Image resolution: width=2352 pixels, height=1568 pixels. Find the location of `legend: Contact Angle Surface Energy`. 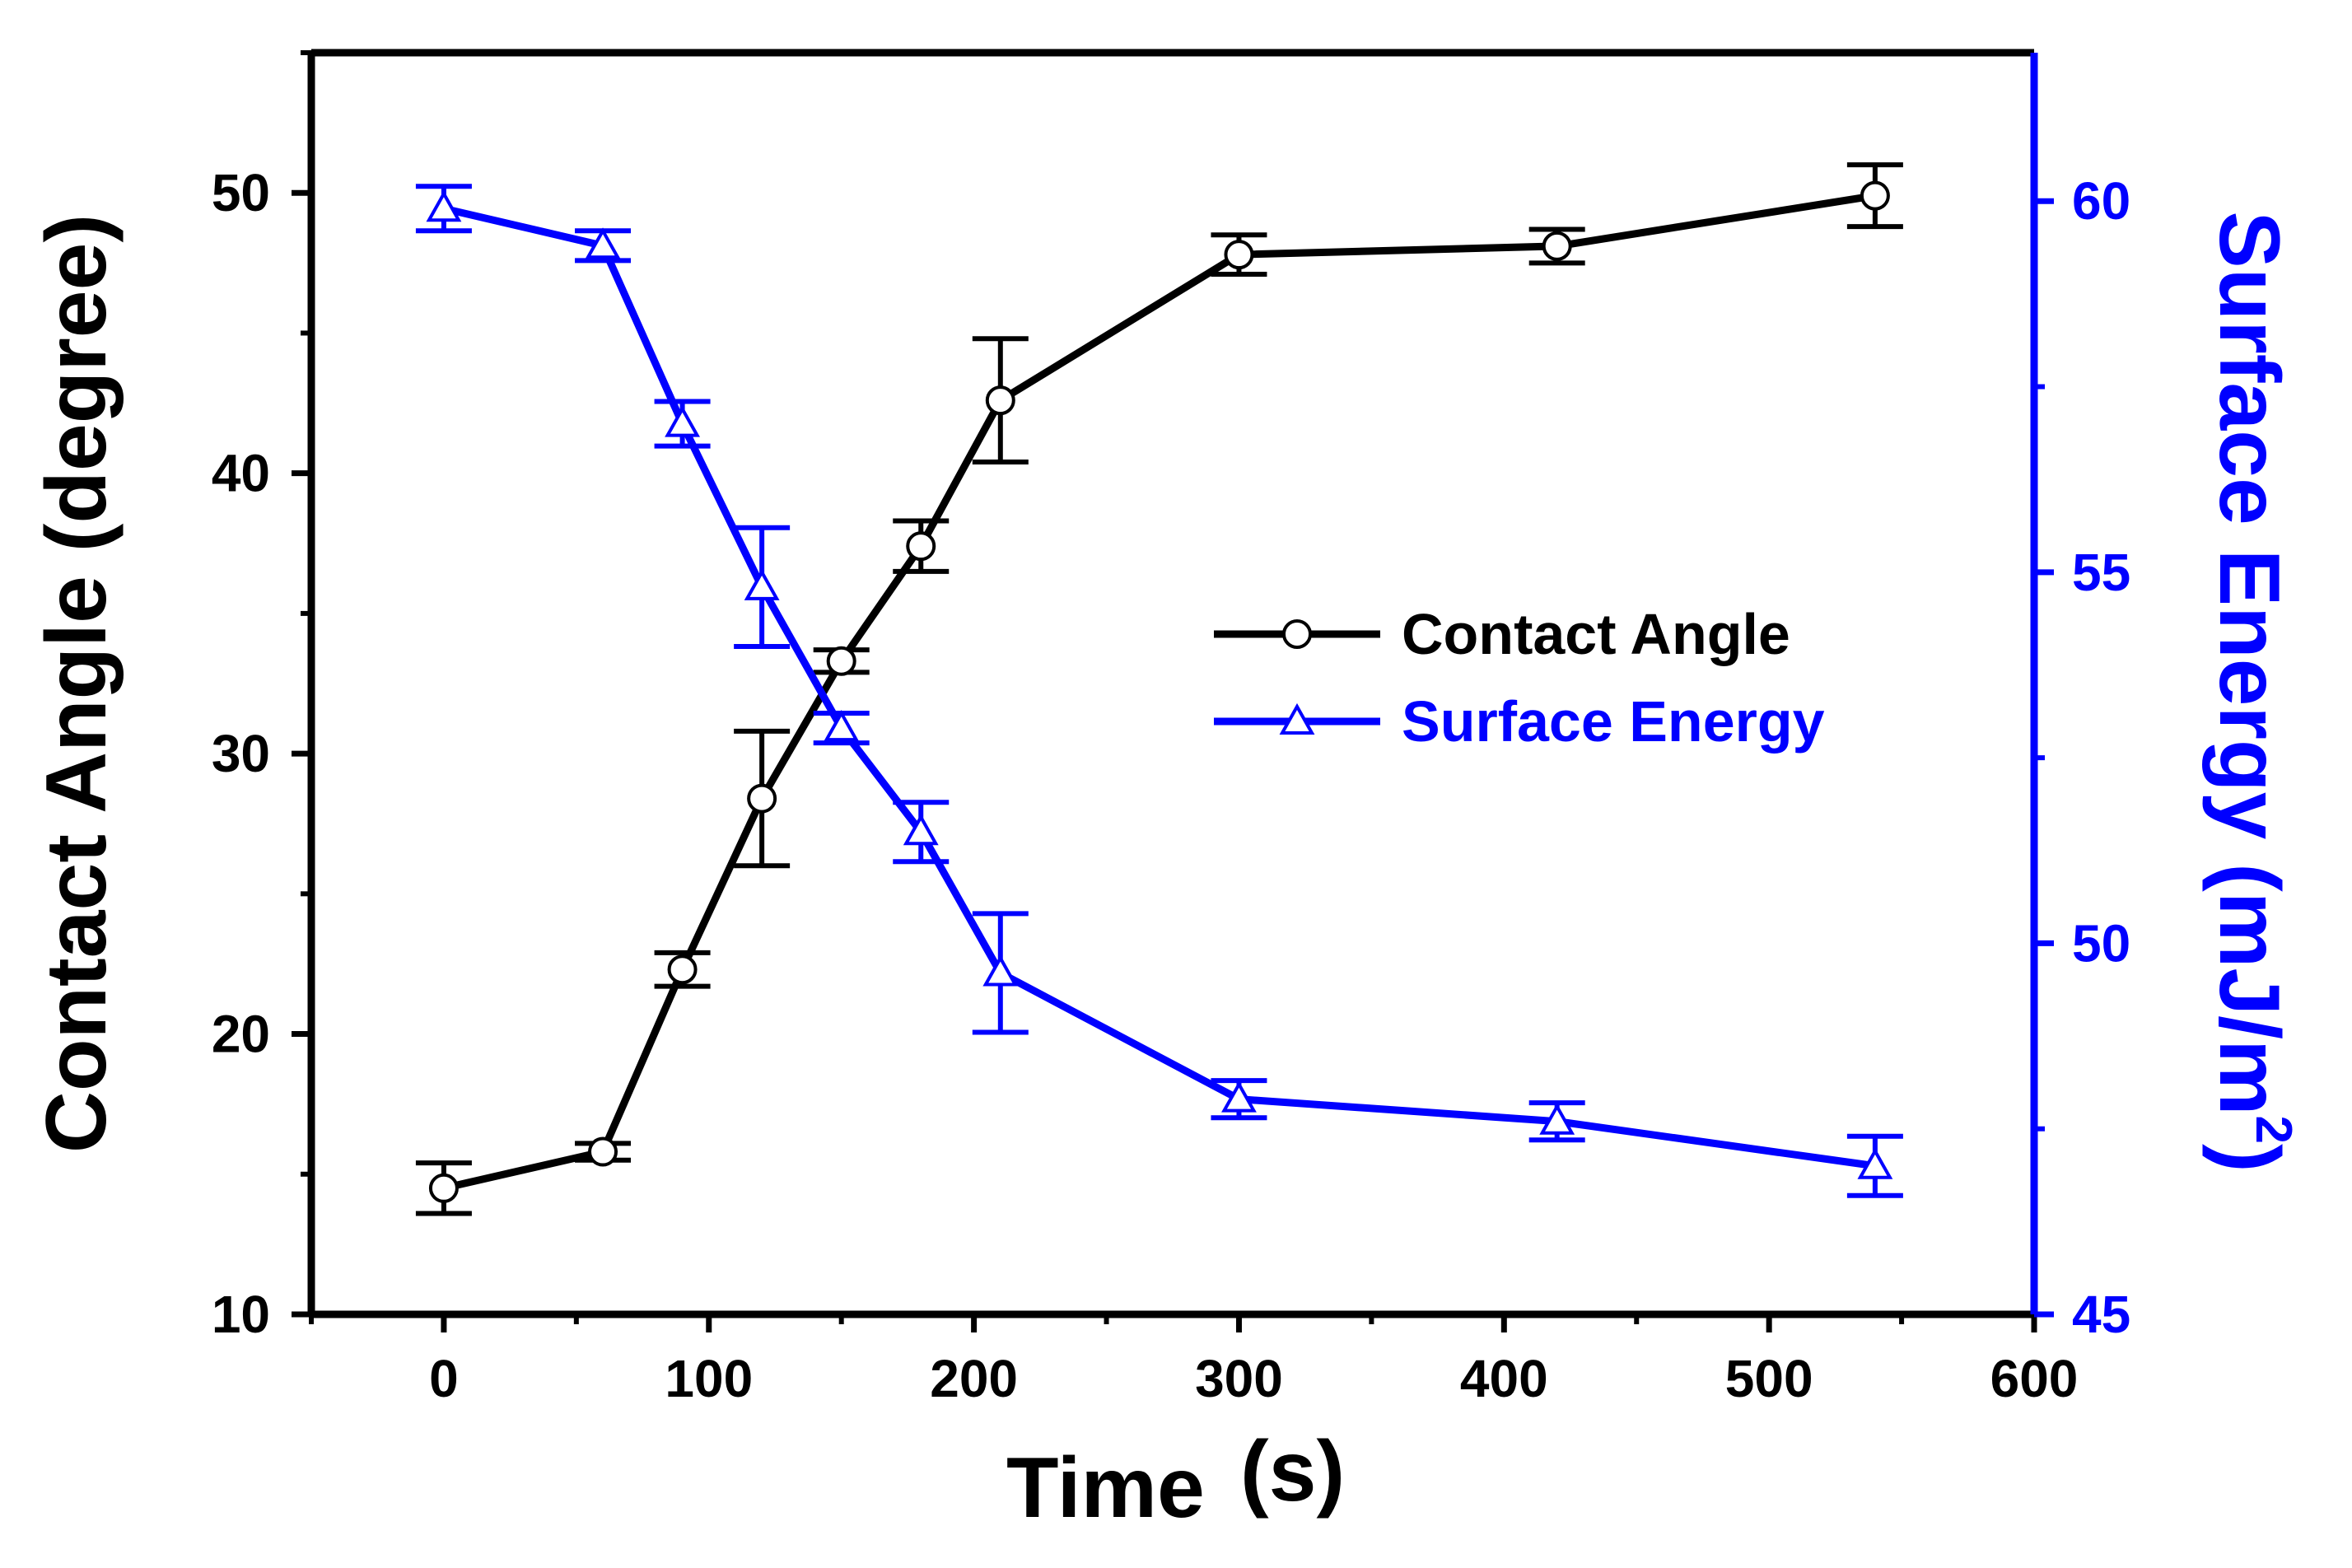

legend: Contact Angle Surface Energy is located at coordinates (1519, 678).